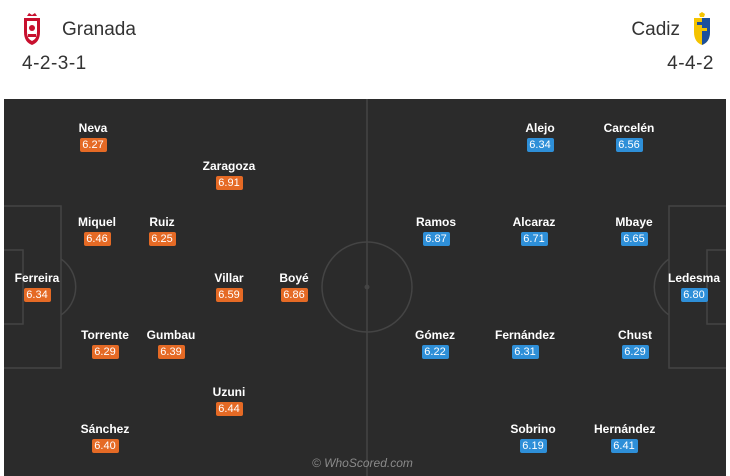 The width and height of the screenshot is (730, 476). Describe the element at coordinates (229, 392) in the screenshot. I see `player-name: Uzuni` at that location.